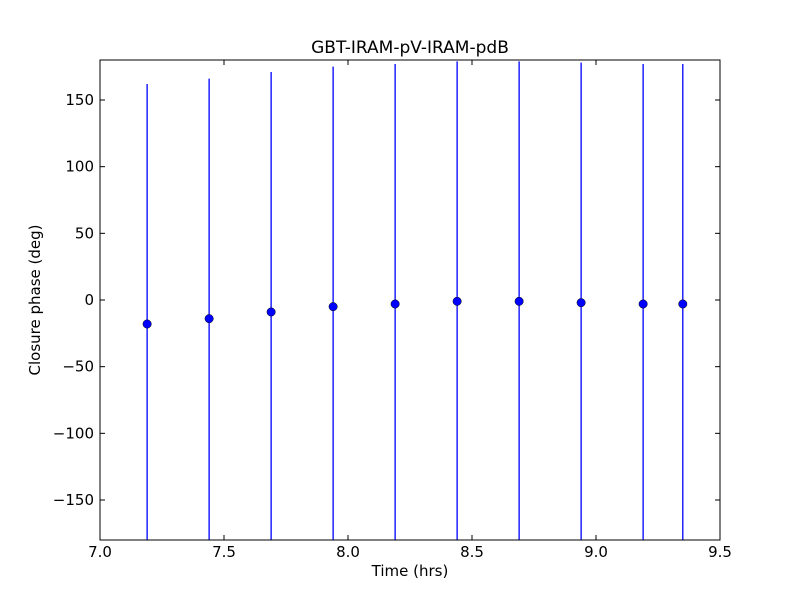 The image size is (800, 600). What do you see at coordinates (79, 167) in the screenshot?
I see `y-tick-label: 100` at bounding box center [79, 167].